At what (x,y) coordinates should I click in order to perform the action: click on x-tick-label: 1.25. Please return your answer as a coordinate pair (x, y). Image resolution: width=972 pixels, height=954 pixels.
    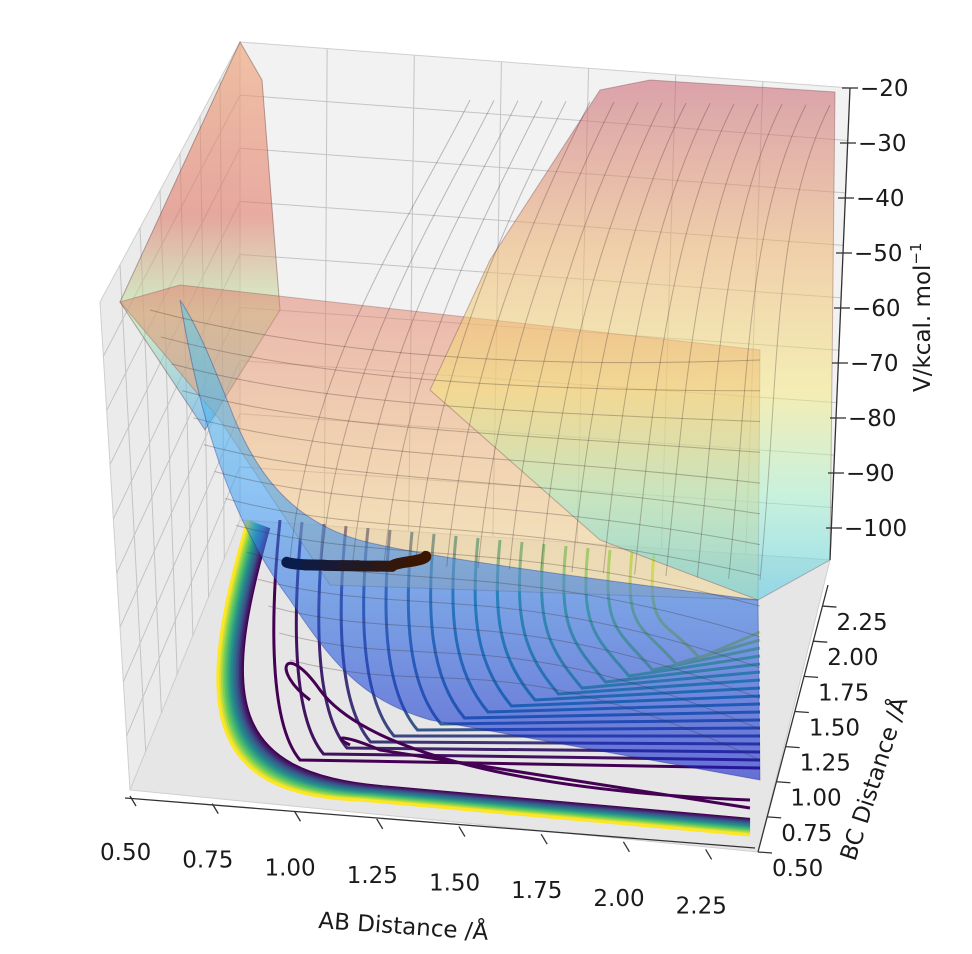
    Looking at the image, I should click on (372, 876).